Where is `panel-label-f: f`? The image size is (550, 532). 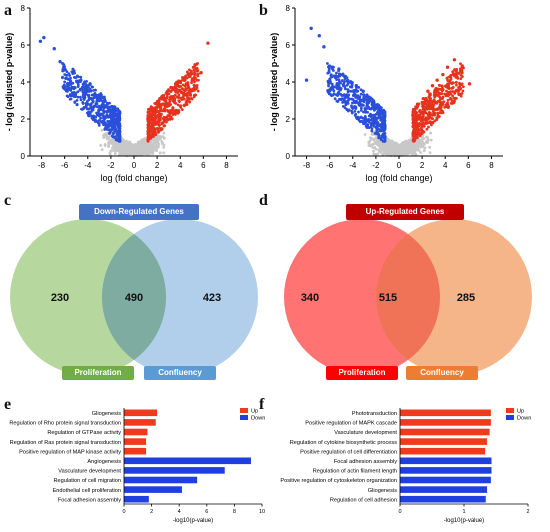 panel-label-f: f is located at coordinates (262, 404).